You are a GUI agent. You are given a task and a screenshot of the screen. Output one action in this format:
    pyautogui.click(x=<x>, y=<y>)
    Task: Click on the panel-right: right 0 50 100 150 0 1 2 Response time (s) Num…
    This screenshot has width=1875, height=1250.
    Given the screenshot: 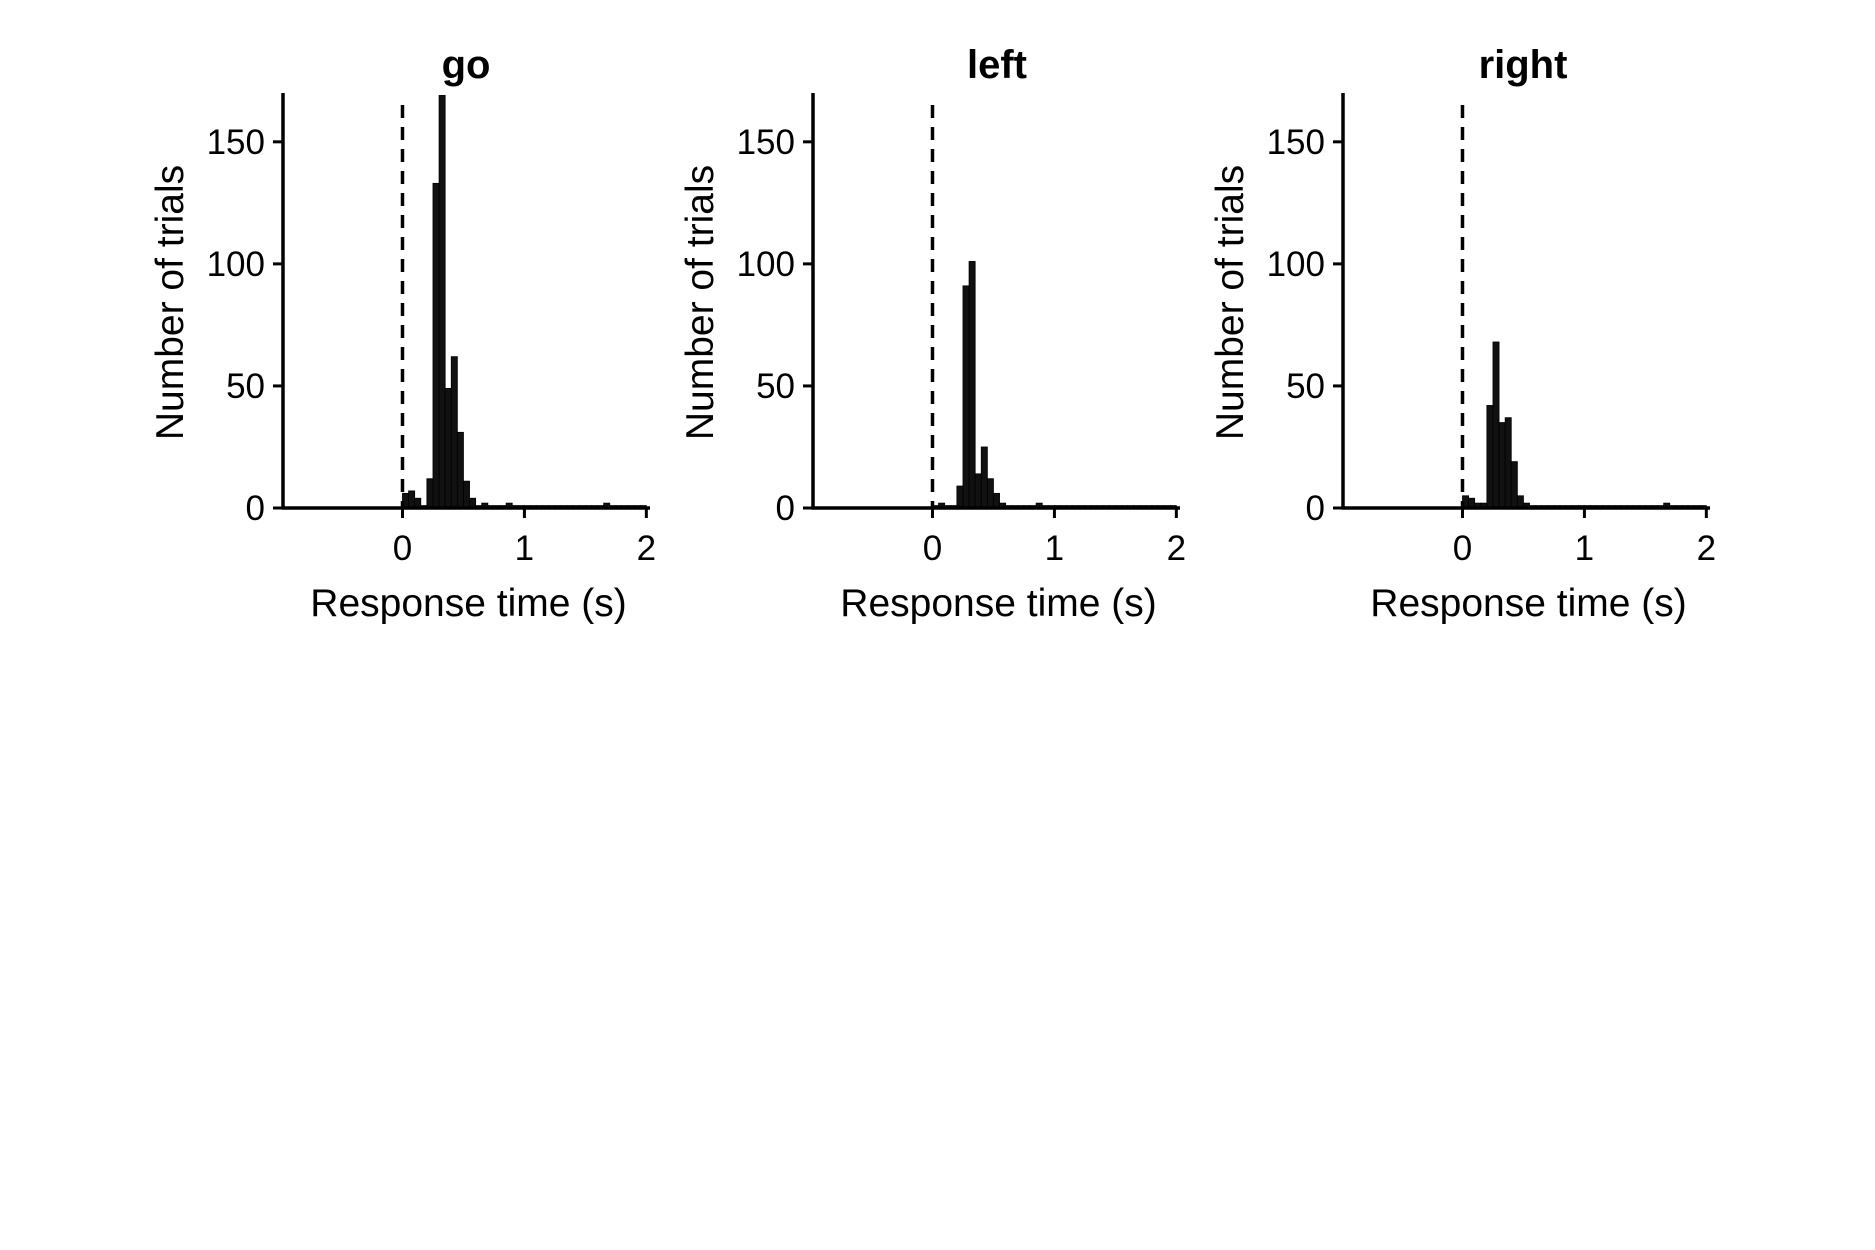 What is the action you would take?
    pyautogui.click(x=1462, y=334)
    